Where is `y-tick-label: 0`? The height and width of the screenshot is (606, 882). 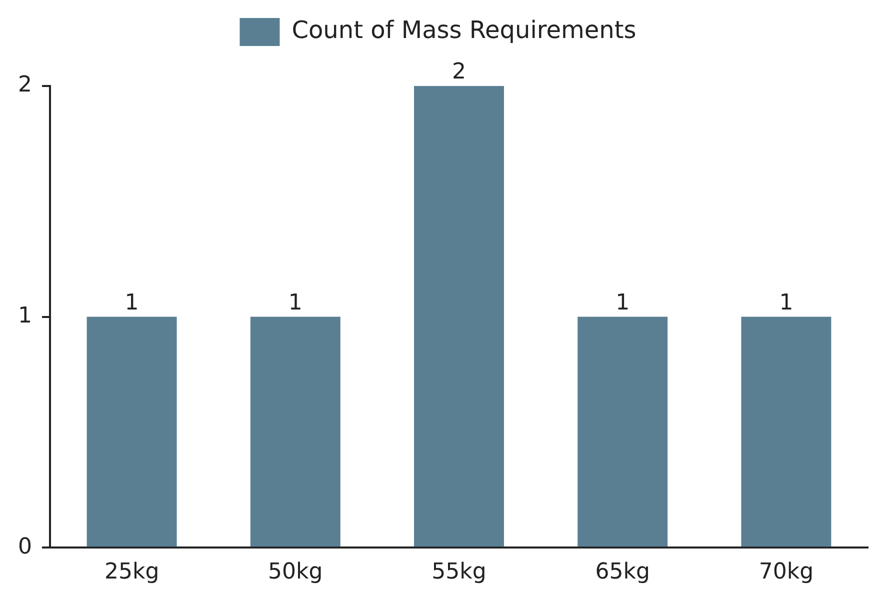
y-tick-label: 0 is located at coordinates (25, 547).